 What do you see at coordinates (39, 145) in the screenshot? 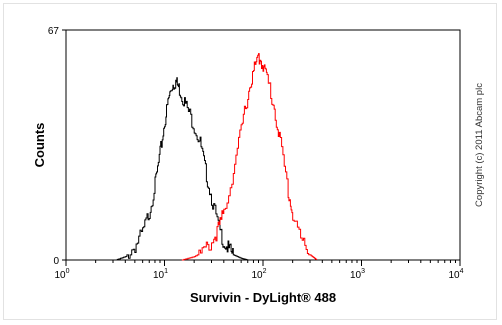
I see `y-axis-title: Counts` at bounding box center [39, 145].